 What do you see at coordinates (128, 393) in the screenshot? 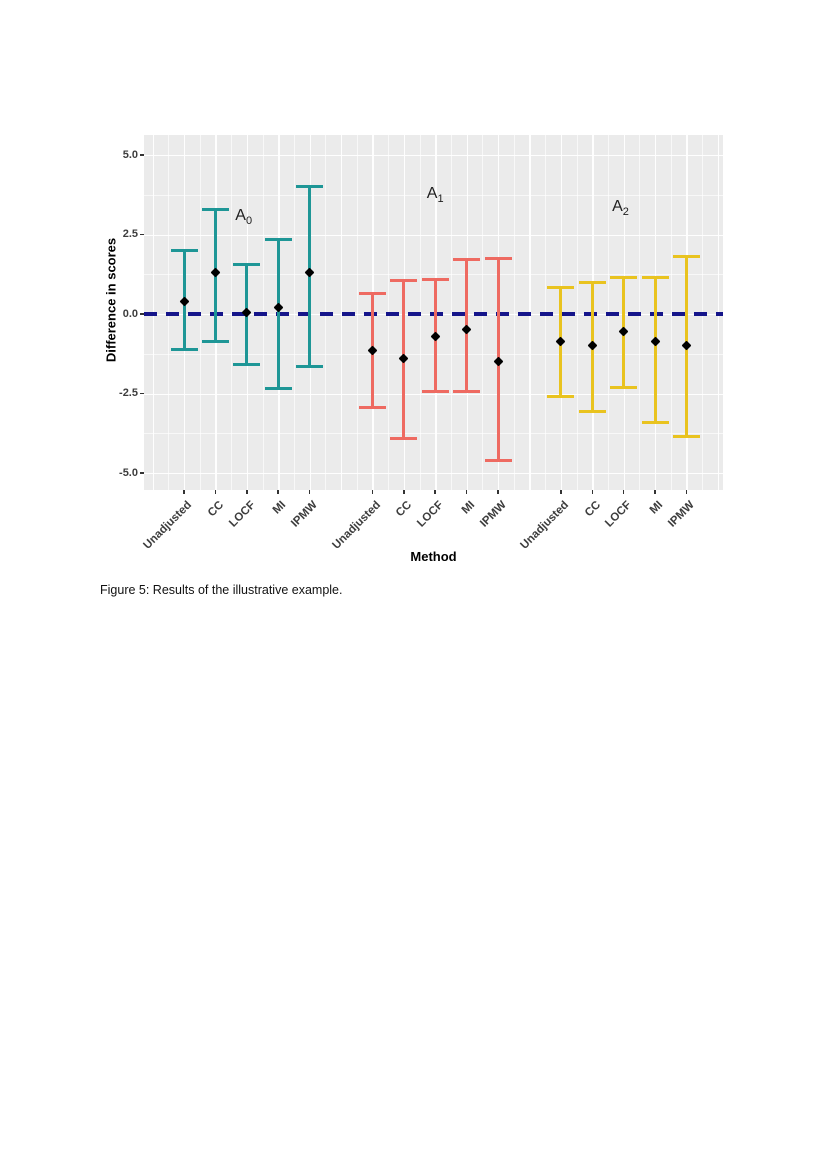
I see `y-tick-label: -2.5` at bounding box center [128, 393].